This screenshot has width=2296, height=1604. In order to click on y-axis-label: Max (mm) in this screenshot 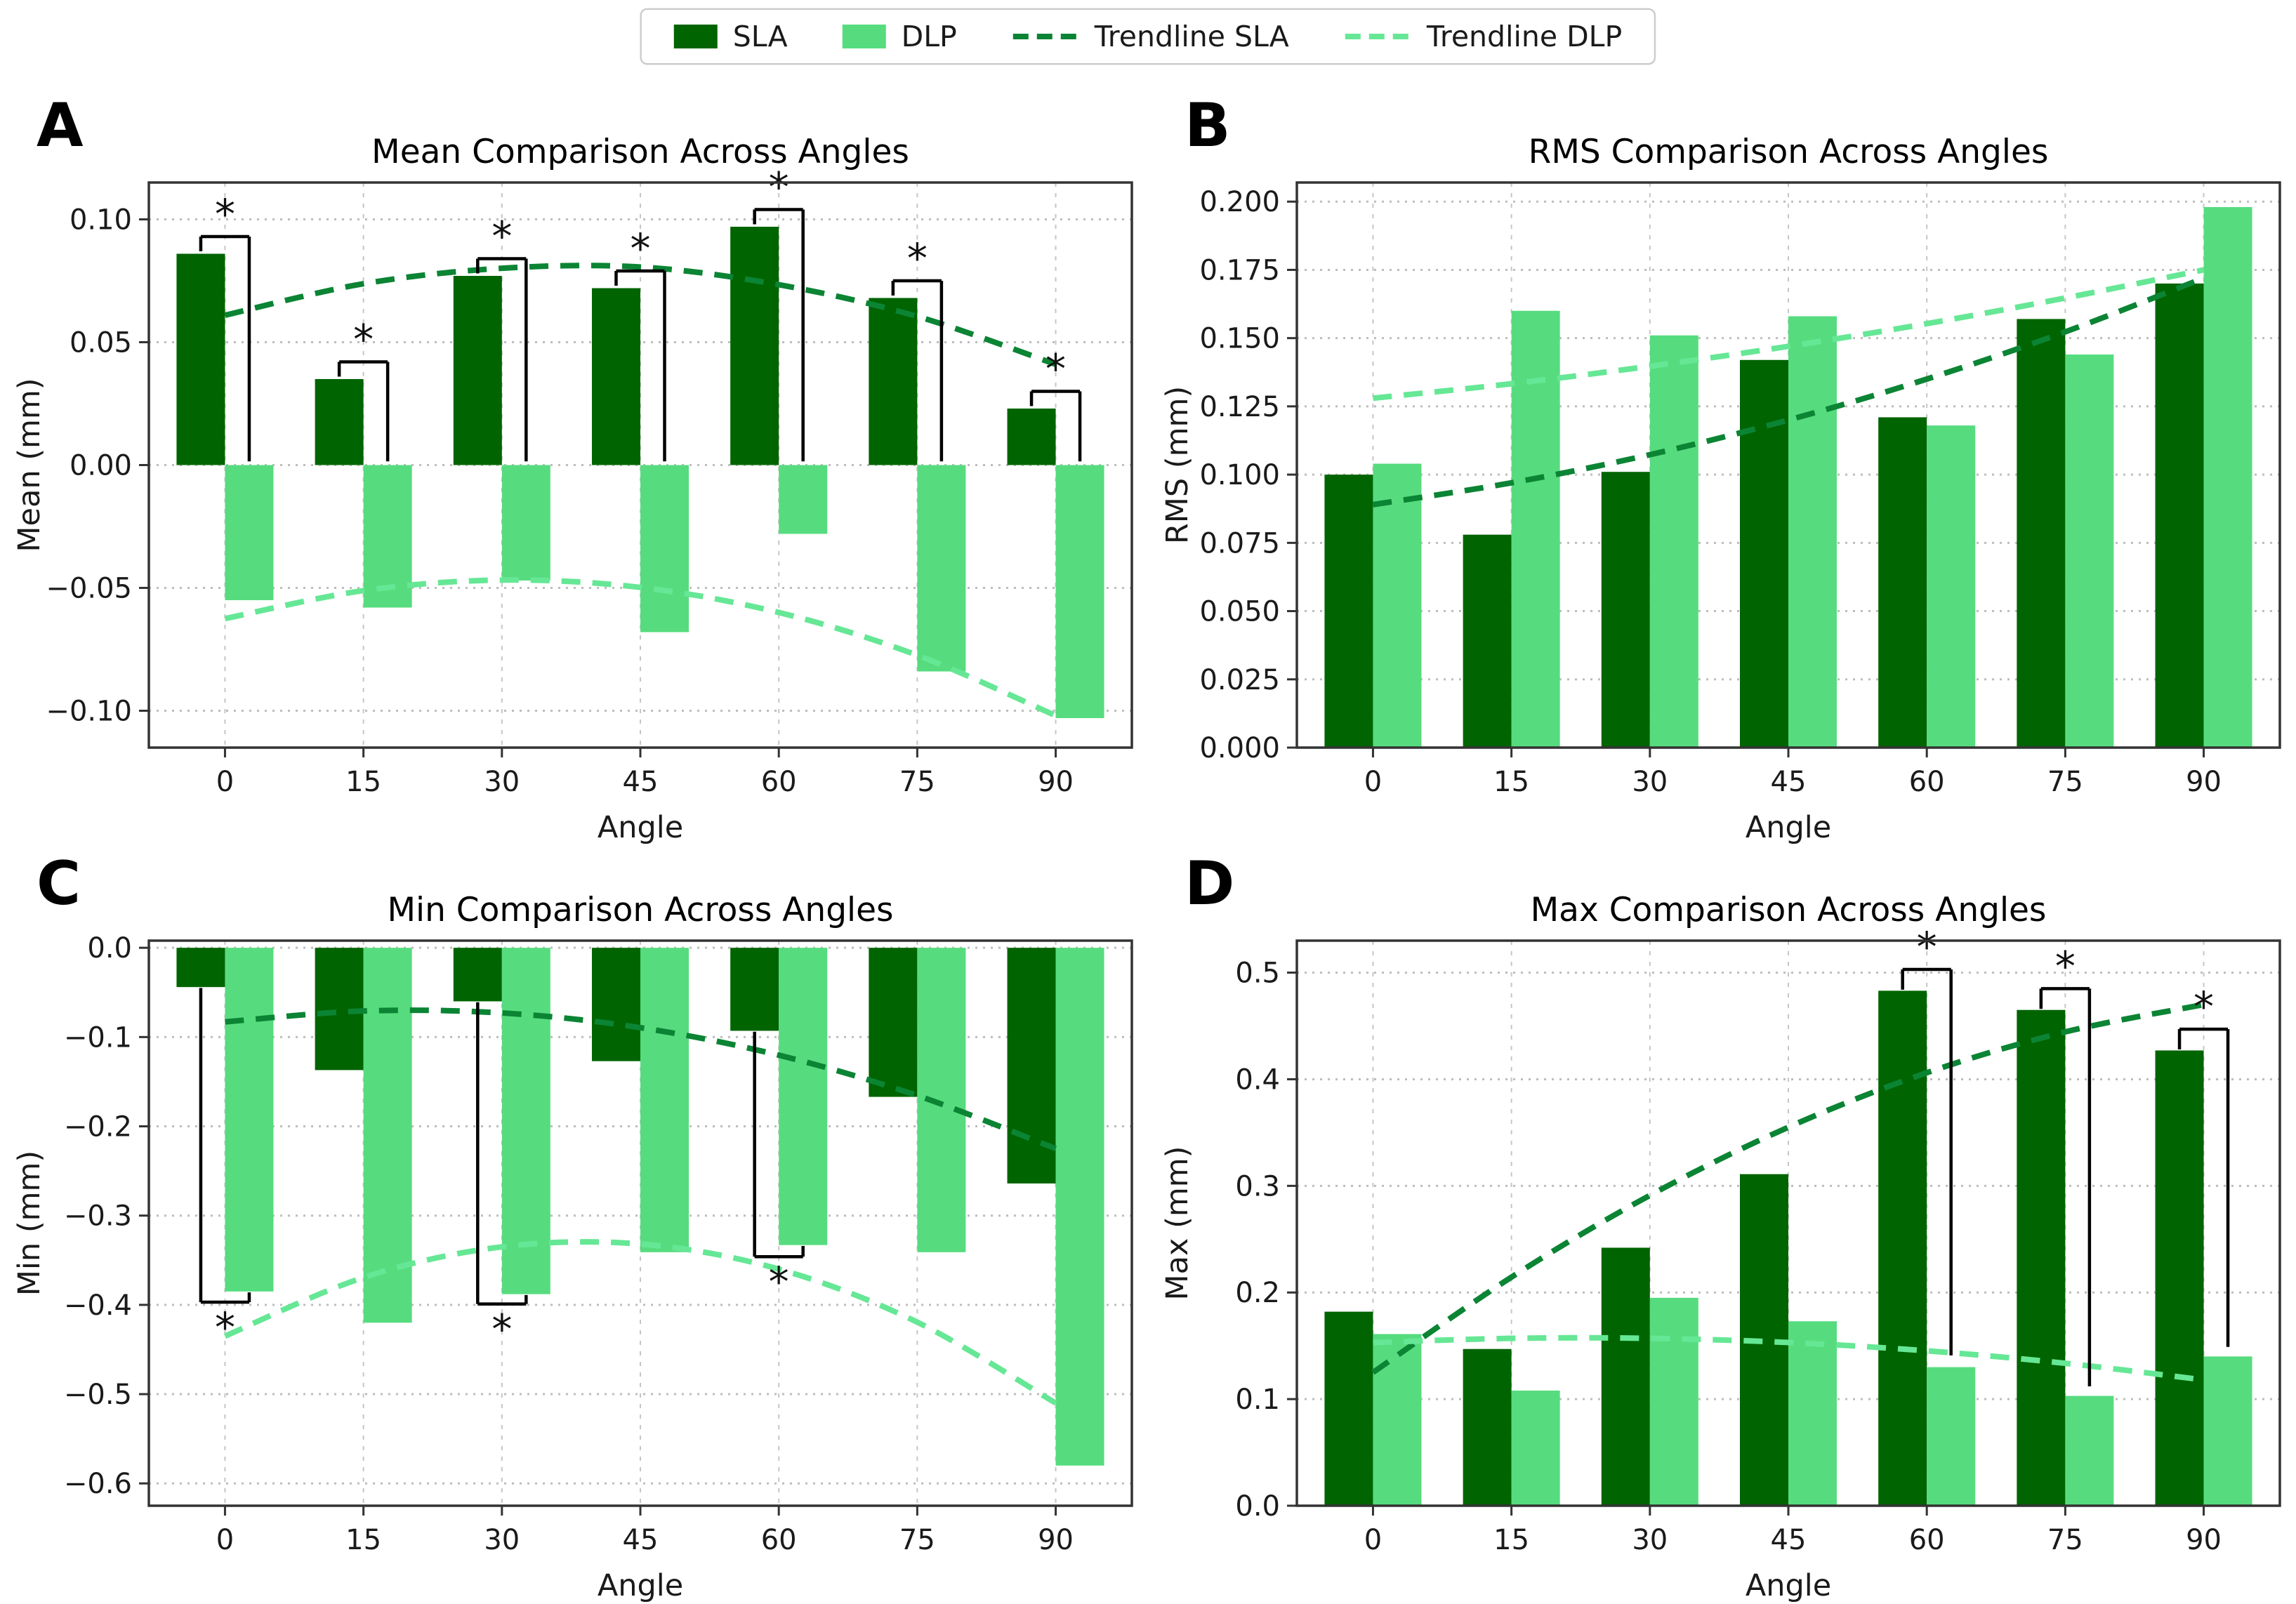, I will do `click(1177, 1223)`.